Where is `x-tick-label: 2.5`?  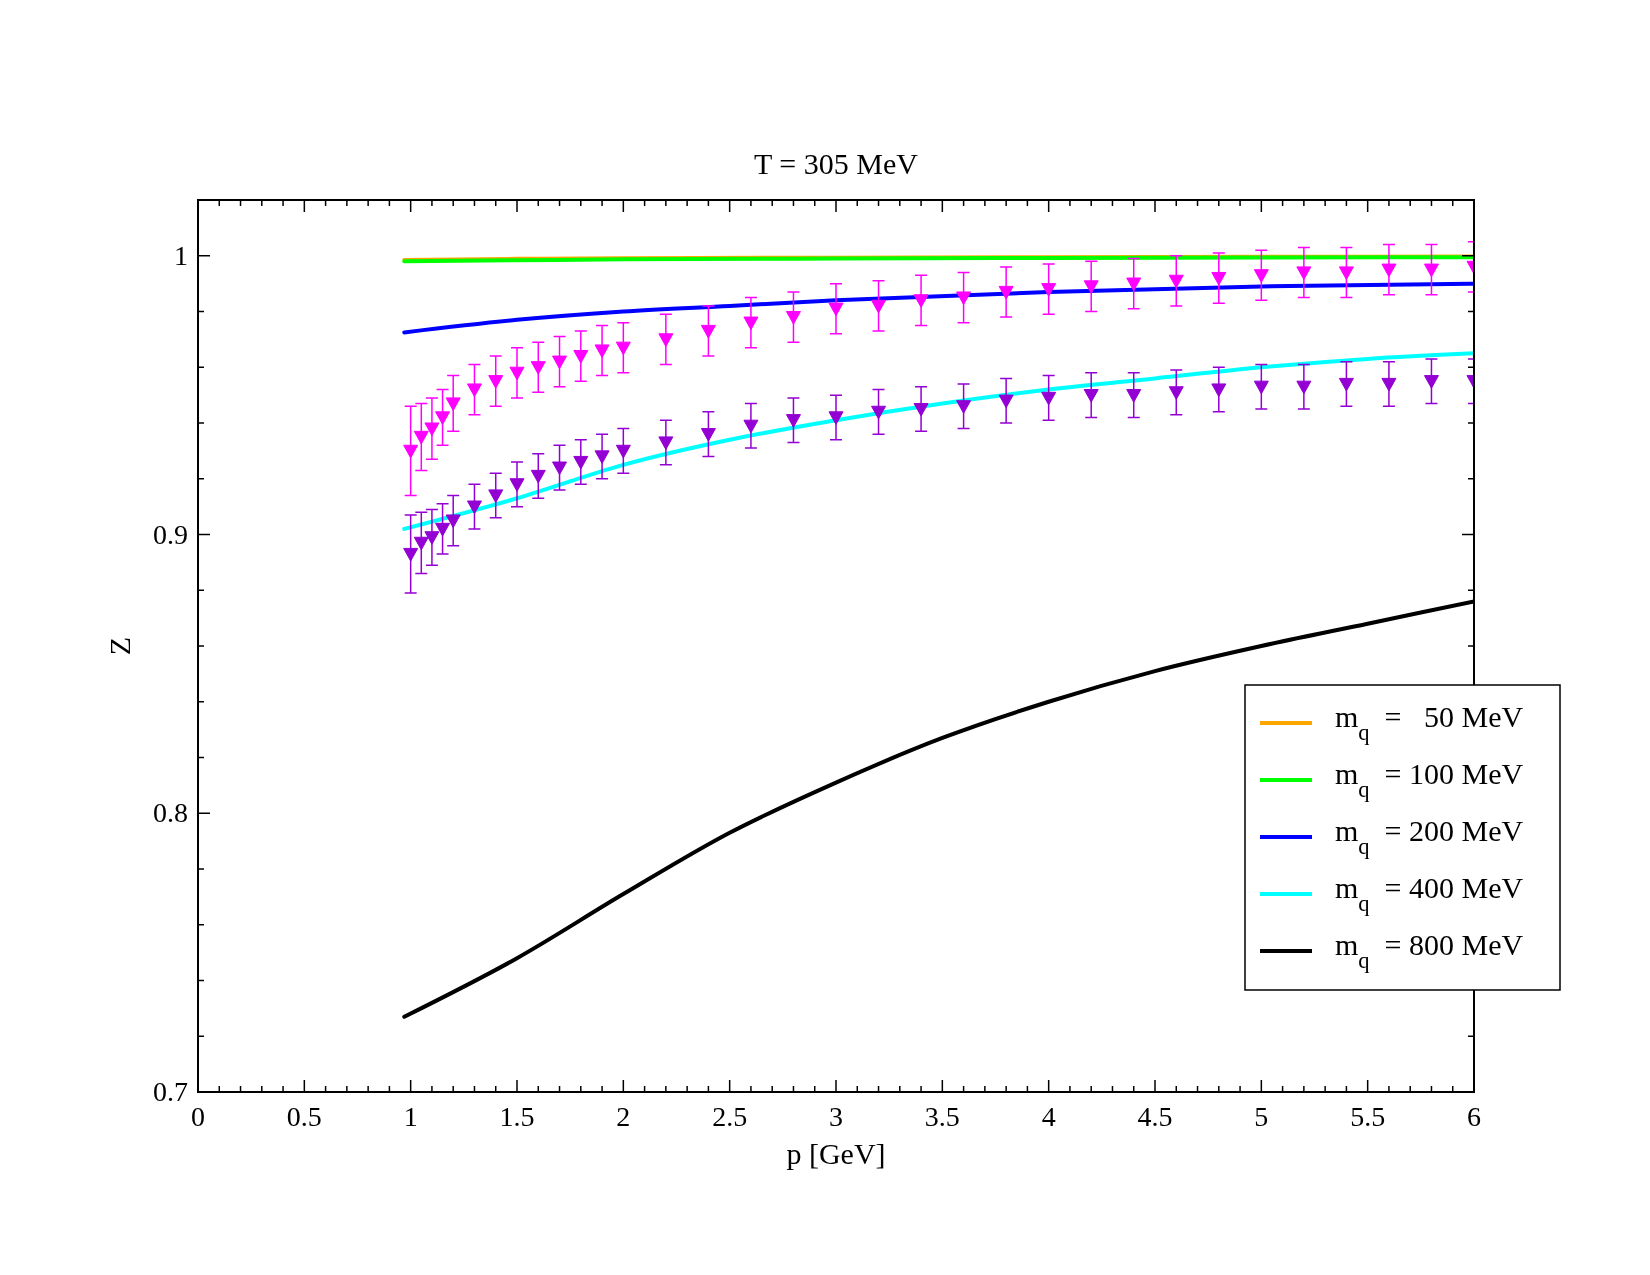
x-tick-label: 2.5 is located at coordinates (730, 1116).